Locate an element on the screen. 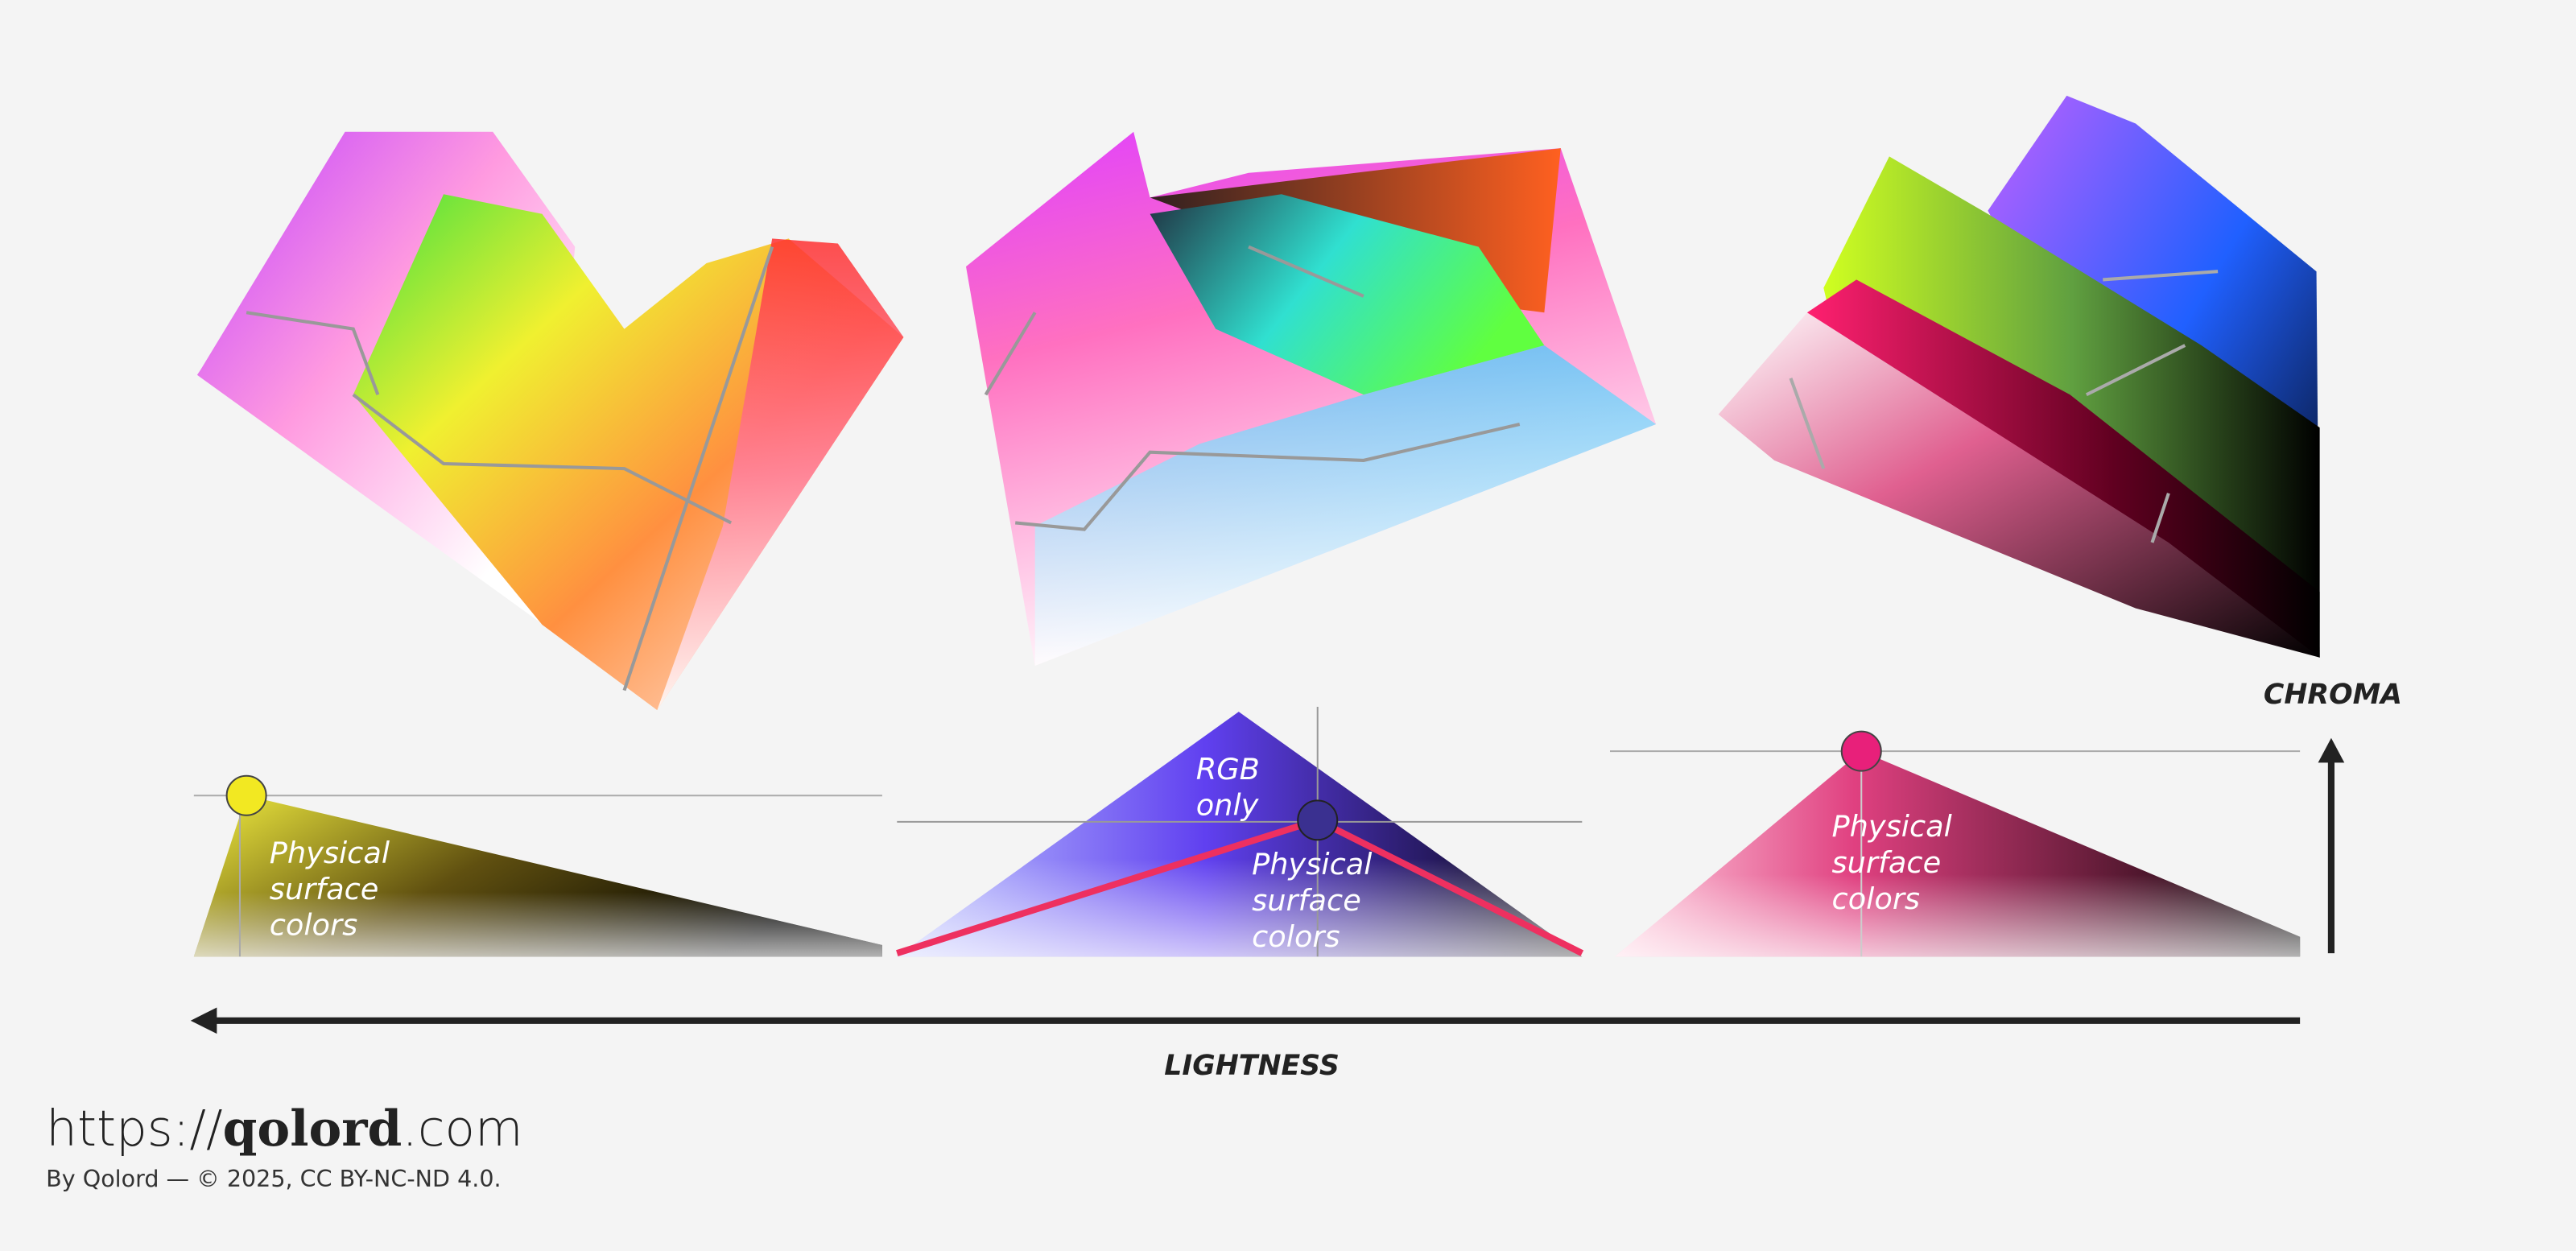 The image size is (2576, 1251). profile-left: Physical surface colors is located at coordinates (537, 865).